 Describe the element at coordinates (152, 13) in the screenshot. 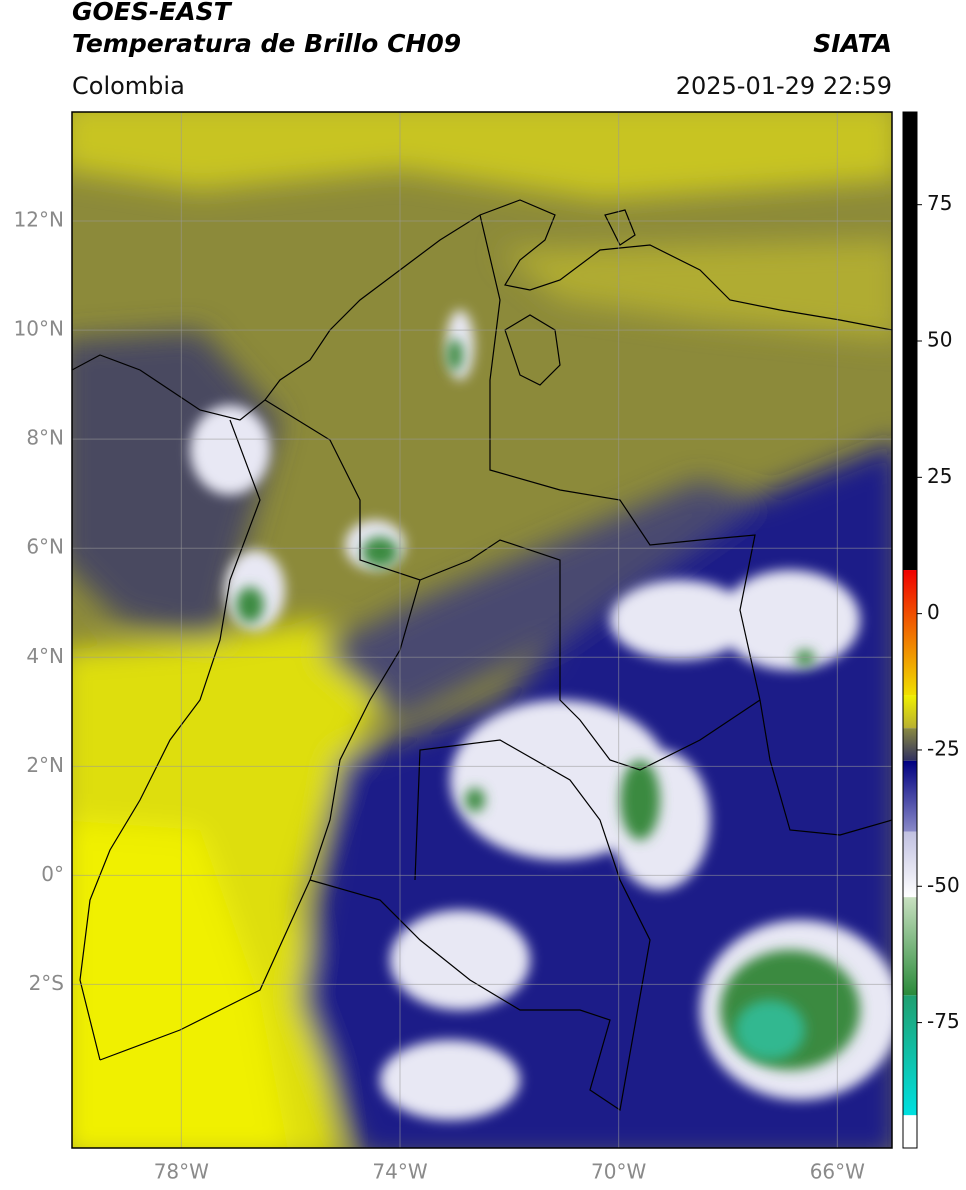

I see `title-line1: GOES-EAST` at that location.